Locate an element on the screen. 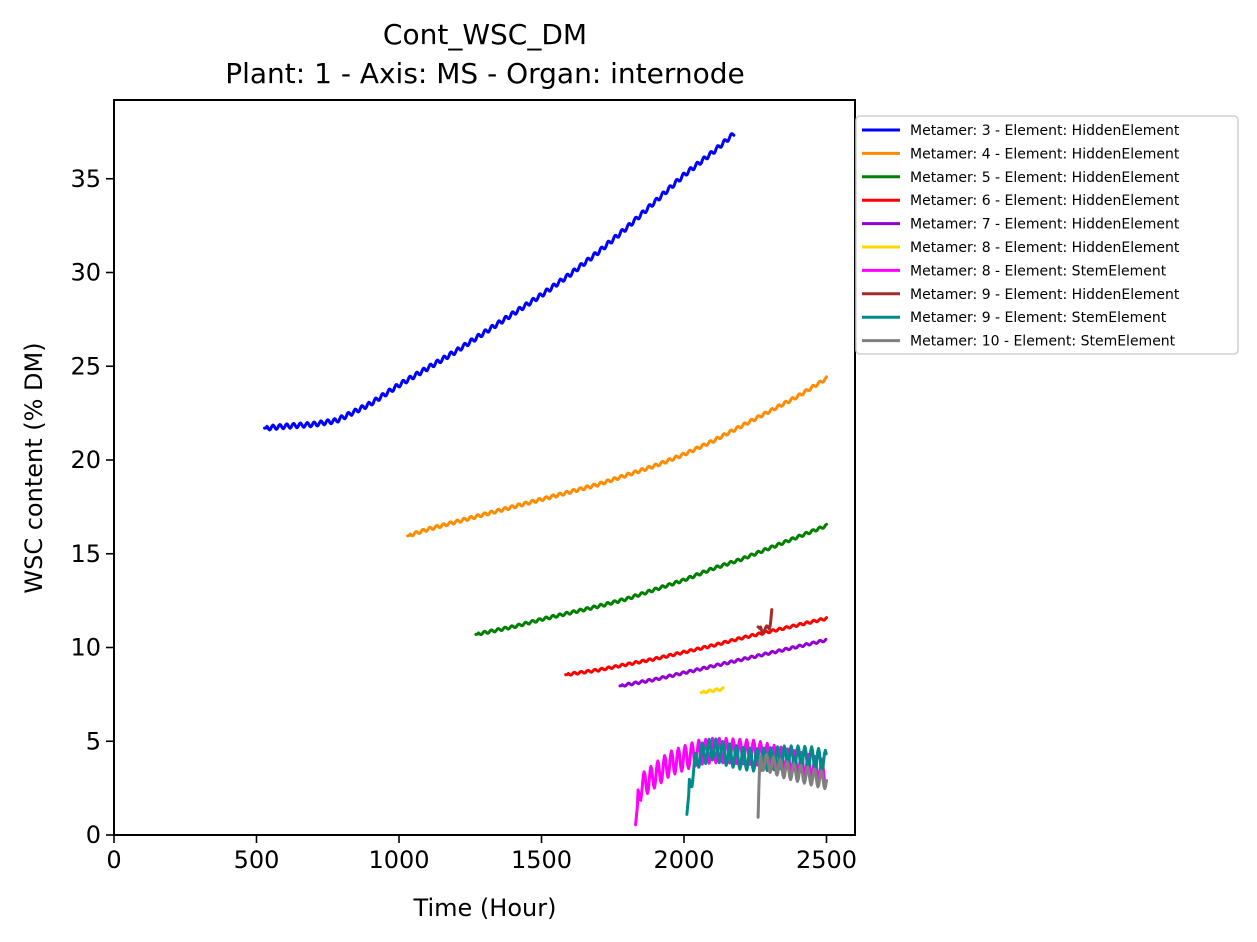 This screenshot has height=942, width=1257. legend-label: Metamer: 4 - Element: HiddenElement is located at coordinates (1045, 154).